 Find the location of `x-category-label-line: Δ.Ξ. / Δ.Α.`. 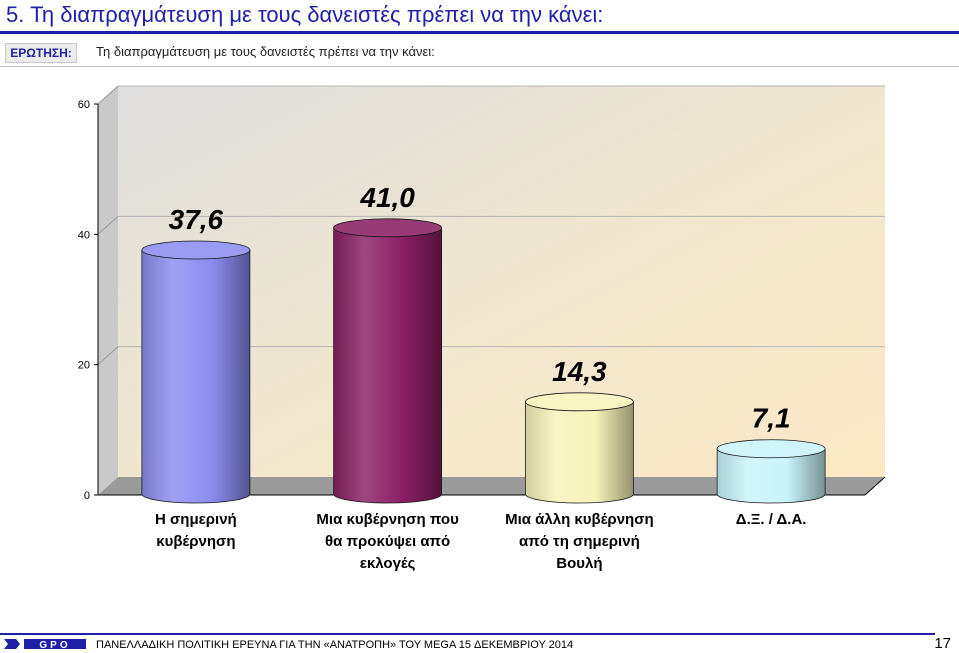

x-category-label-line: Δ.Ξ. / Δ.Α. is located at coordinates (771, 519).